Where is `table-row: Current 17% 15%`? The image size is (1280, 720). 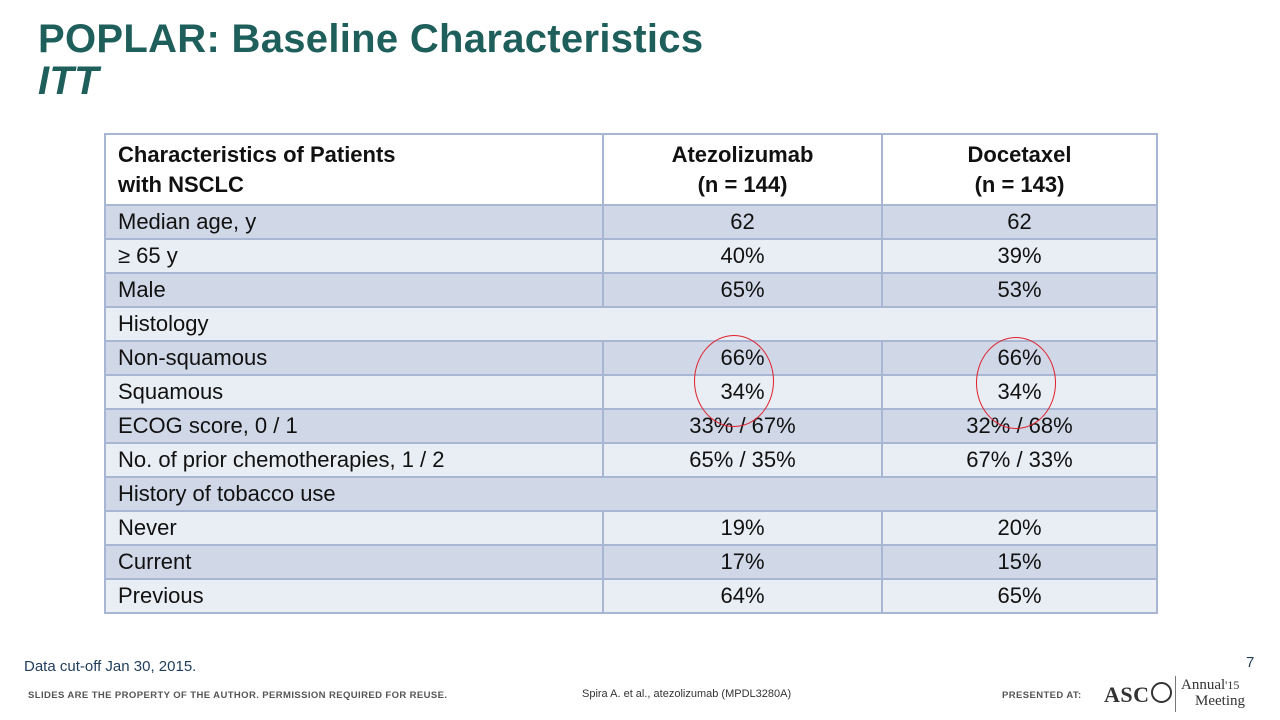 table-row: Current 17% 15% is located at coordinates (631, 562).